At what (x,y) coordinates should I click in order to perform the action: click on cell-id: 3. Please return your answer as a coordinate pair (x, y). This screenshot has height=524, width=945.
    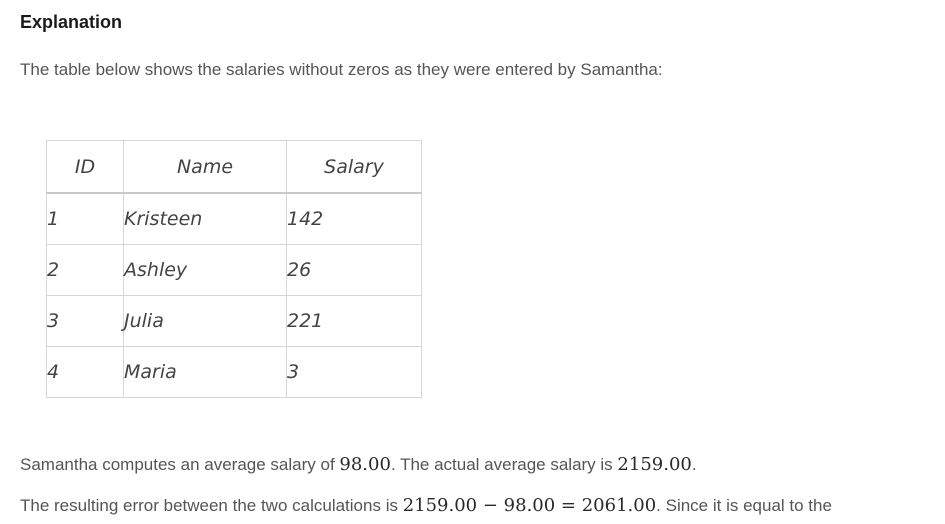
    Looking at the image, I should click on (85, 321).